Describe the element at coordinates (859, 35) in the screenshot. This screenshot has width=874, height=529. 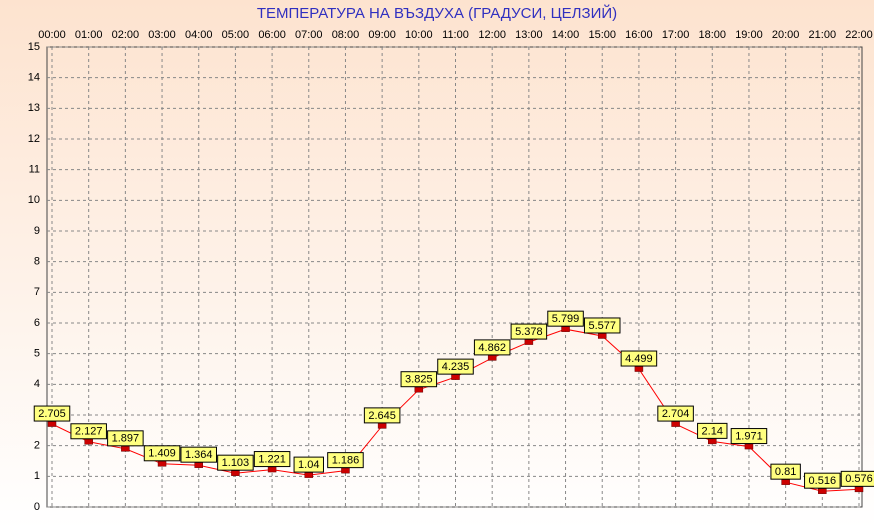
I see `x-tick-label: 22:00` at that location.